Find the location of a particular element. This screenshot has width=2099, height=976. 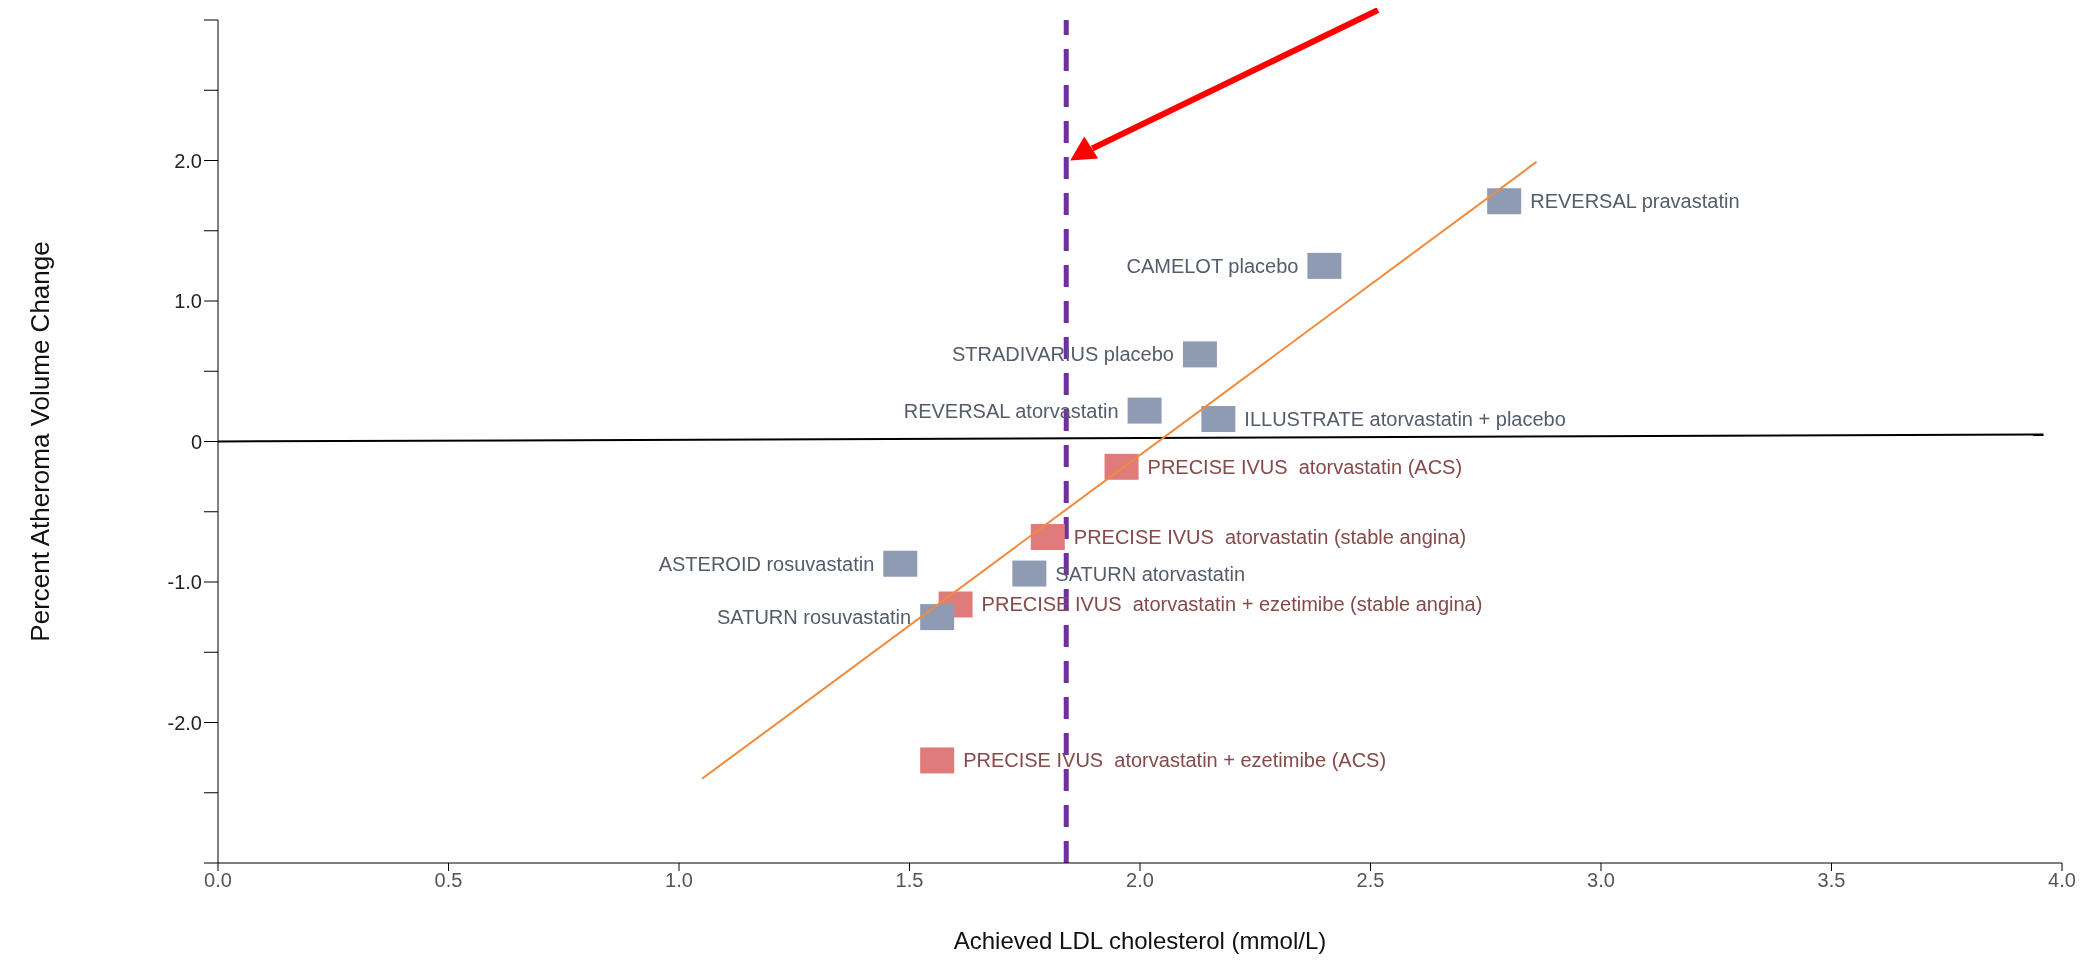

series-label: REVERSAL pravastatin is located at coordinates (1635, 201).